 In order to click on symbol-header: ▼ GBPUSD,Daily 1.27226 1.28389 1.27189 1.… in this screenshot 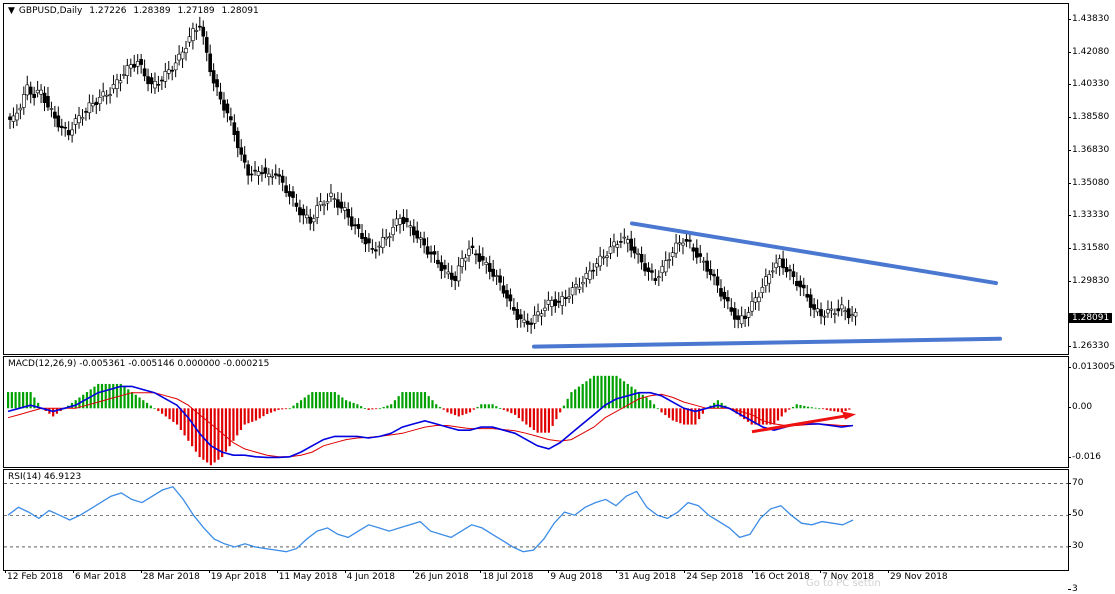, I will do `click(135, 11)`.